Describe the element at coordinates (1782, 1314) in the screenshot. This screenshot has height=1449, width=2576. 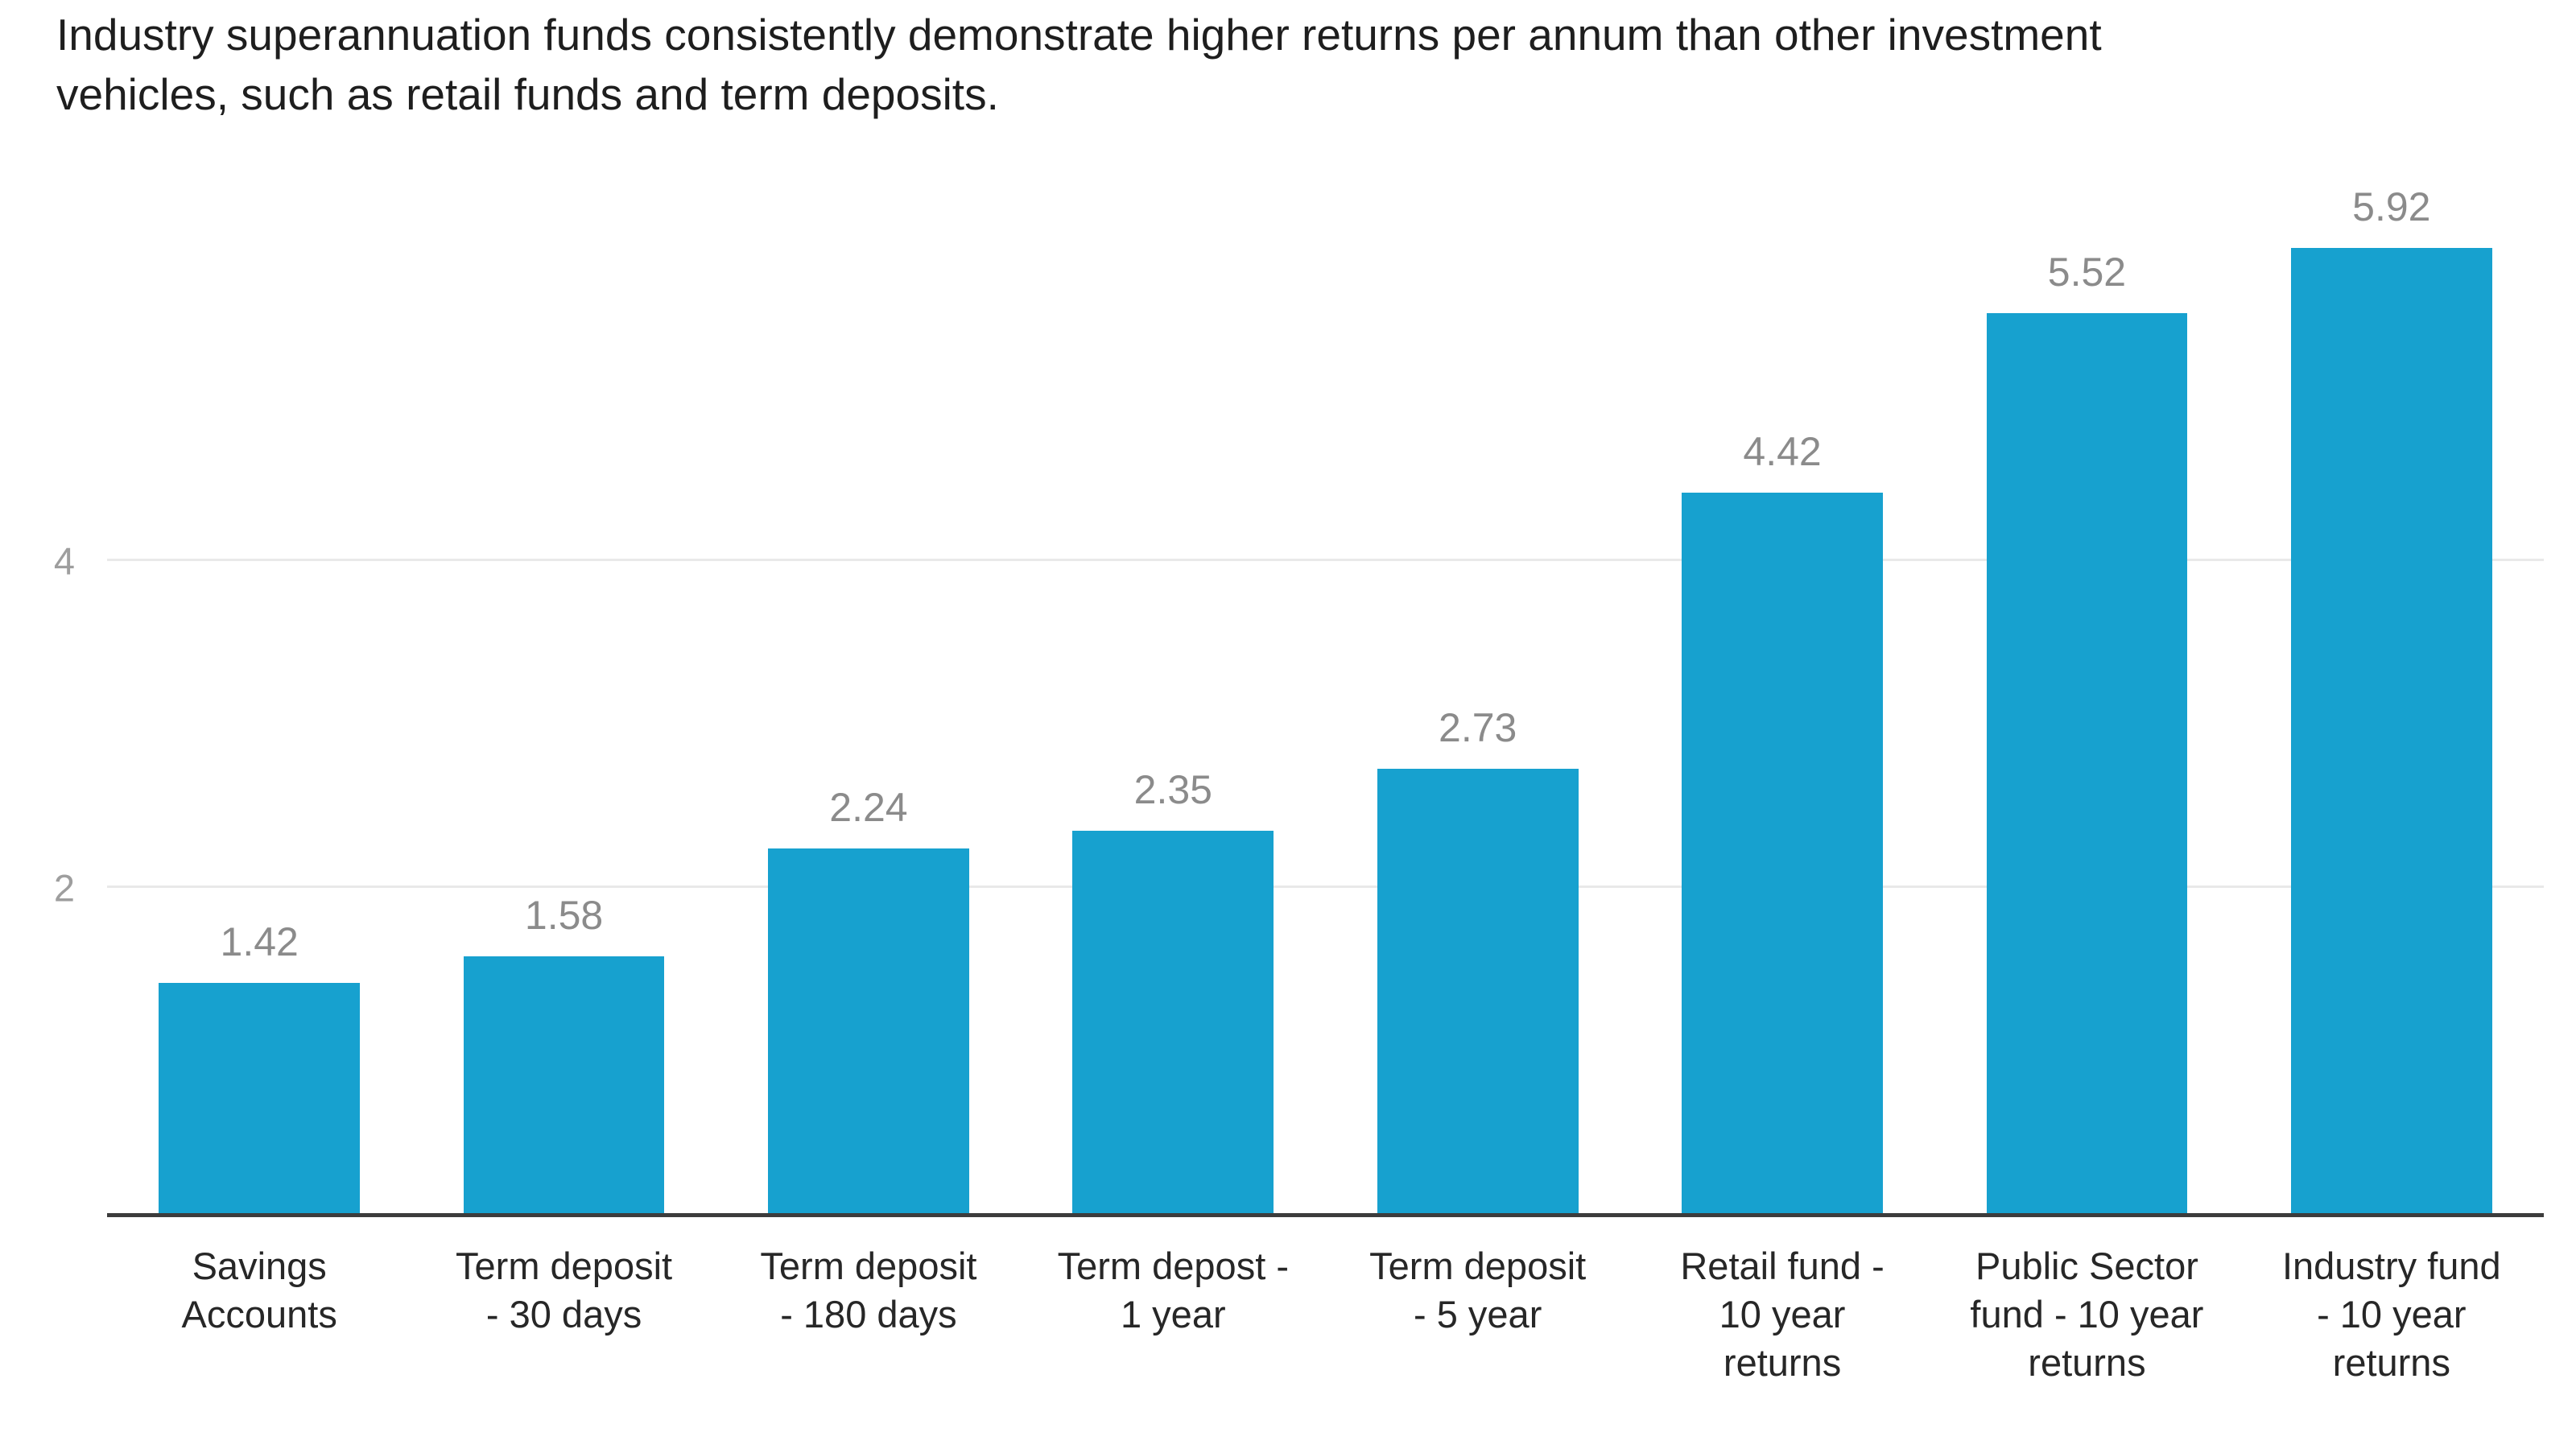
I see `x-axis-label-retail-fund-10-year: Retail fund - 10 year returns` at that location.